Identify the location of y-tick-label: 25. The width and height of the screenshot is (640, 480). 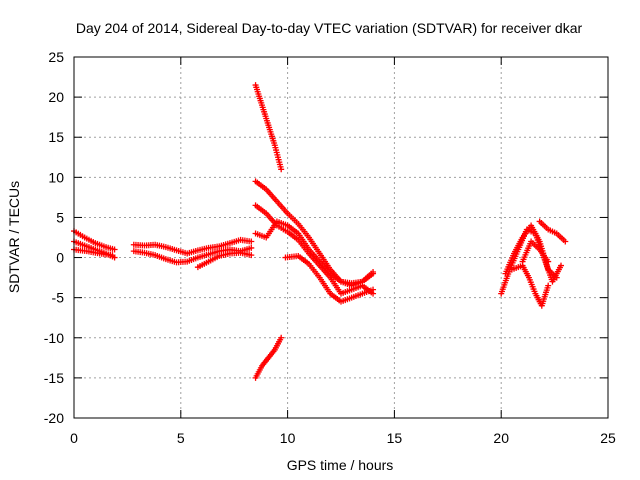
(56, 57).